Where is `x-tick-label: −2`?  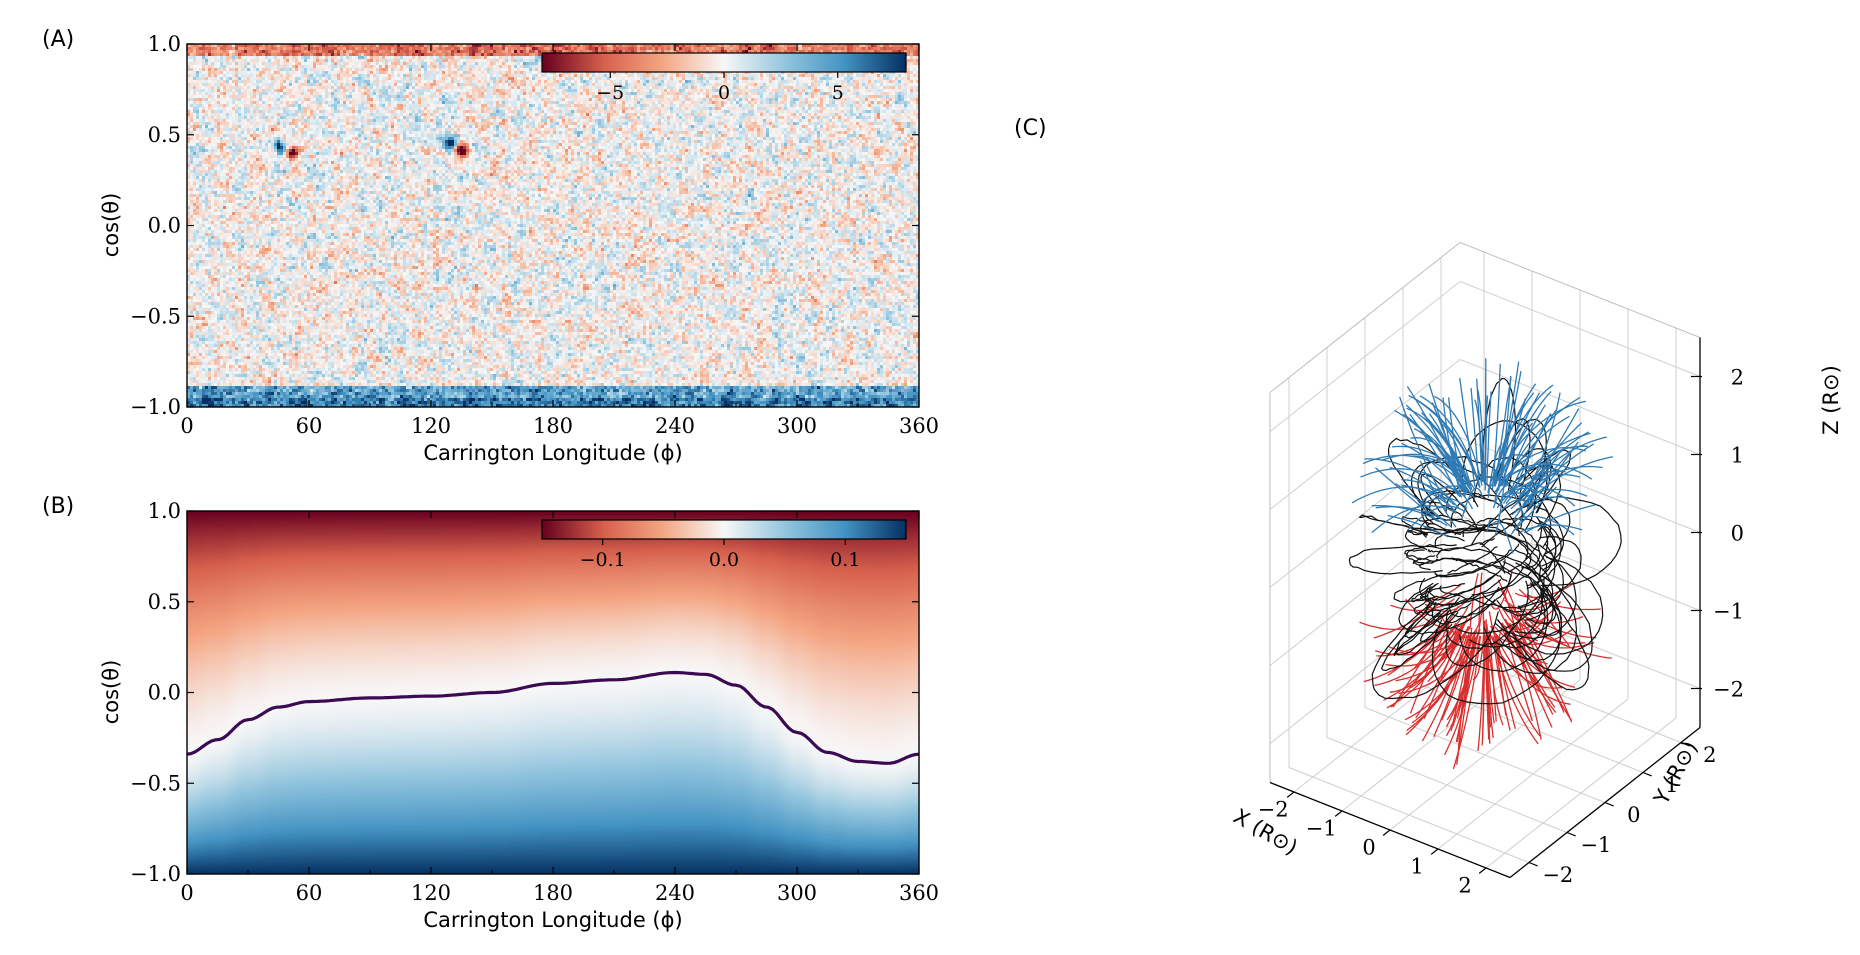
x-tick-label: −2 is located at coordinates (1273, 810).